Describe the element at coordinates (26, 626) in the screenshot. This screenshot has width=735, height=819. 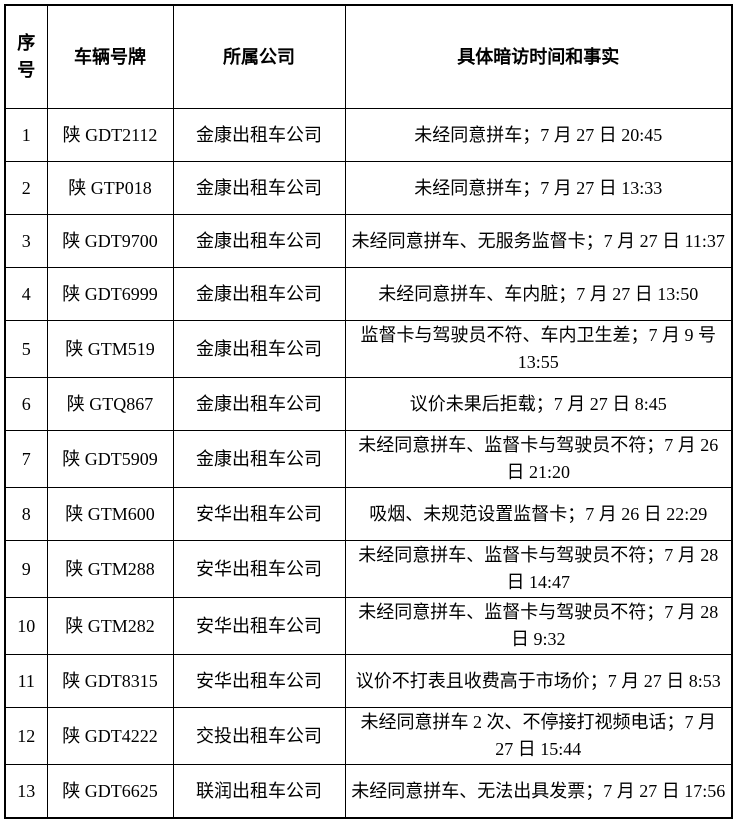
I see `cell-serial: 10` at that location.